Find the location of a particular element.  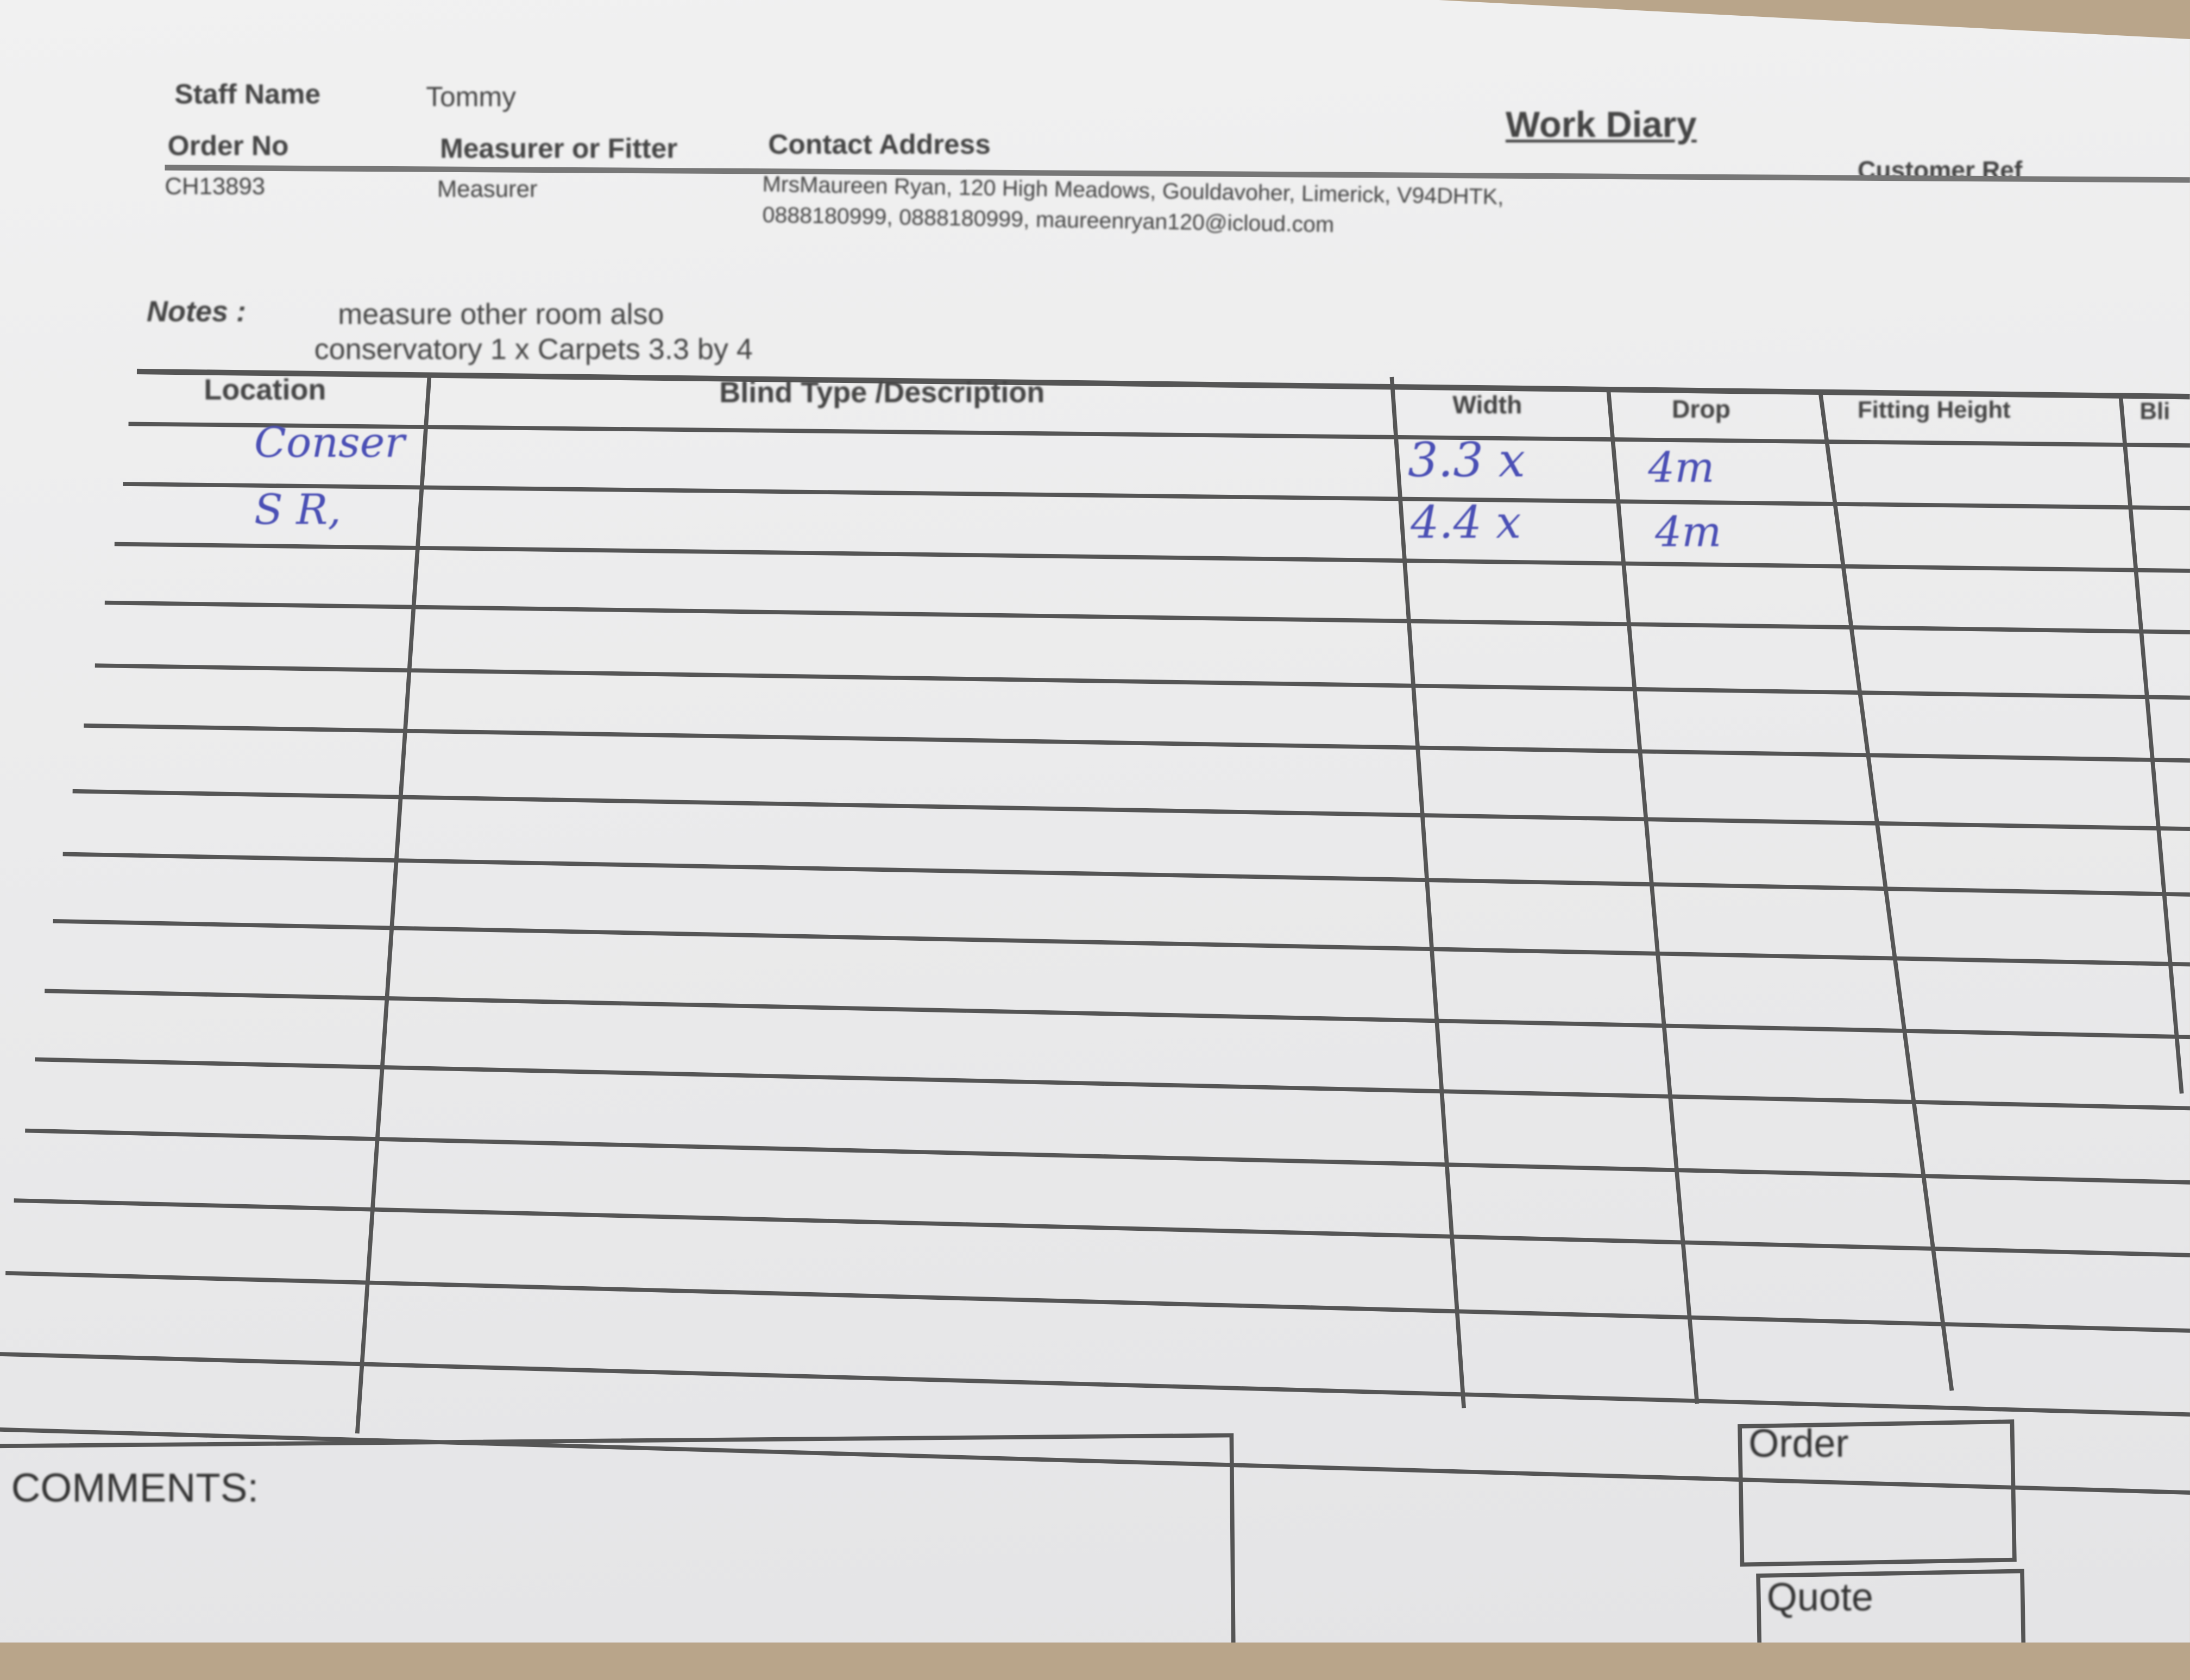

quote-label: Quote is located at coordinates (1819, 1597).